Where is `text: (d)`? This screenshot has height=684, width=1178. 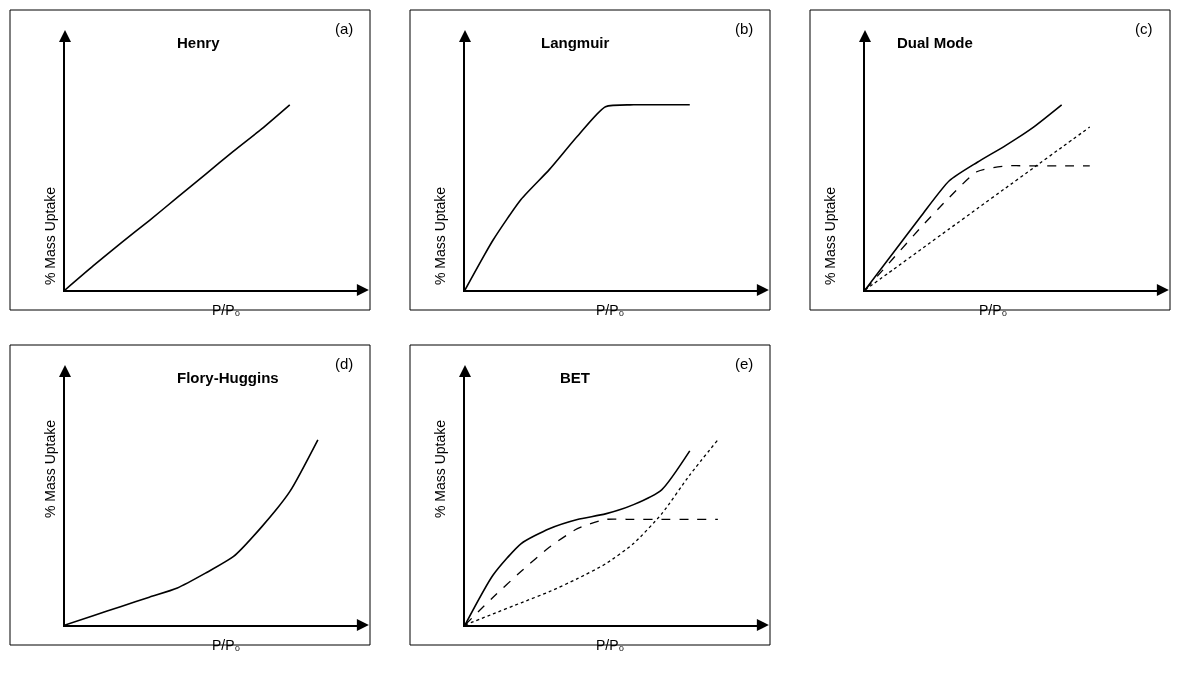 text: (d) is located at coordinates (344, 363).